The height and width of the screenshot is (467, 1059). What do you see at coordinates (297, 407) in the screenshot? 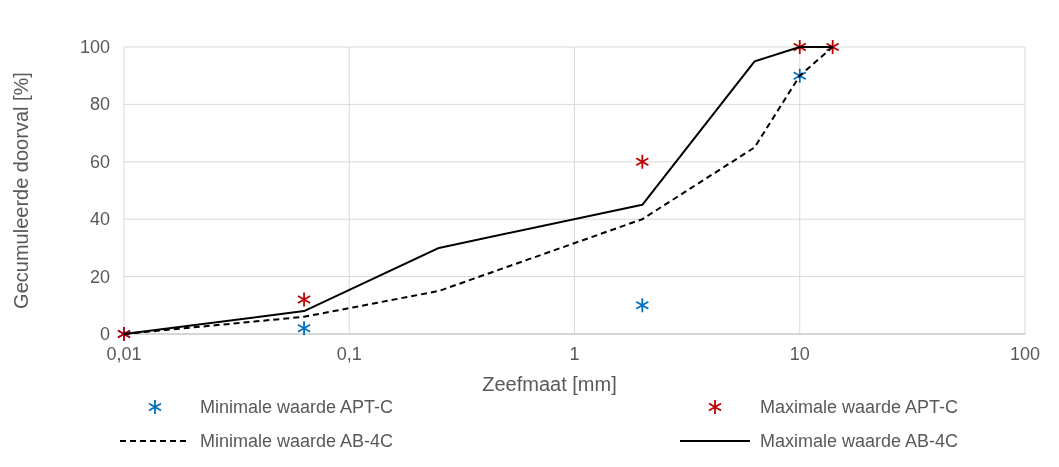
I see `legend-label: Minimale waarde APT-C` at bounding box center [297, 407].